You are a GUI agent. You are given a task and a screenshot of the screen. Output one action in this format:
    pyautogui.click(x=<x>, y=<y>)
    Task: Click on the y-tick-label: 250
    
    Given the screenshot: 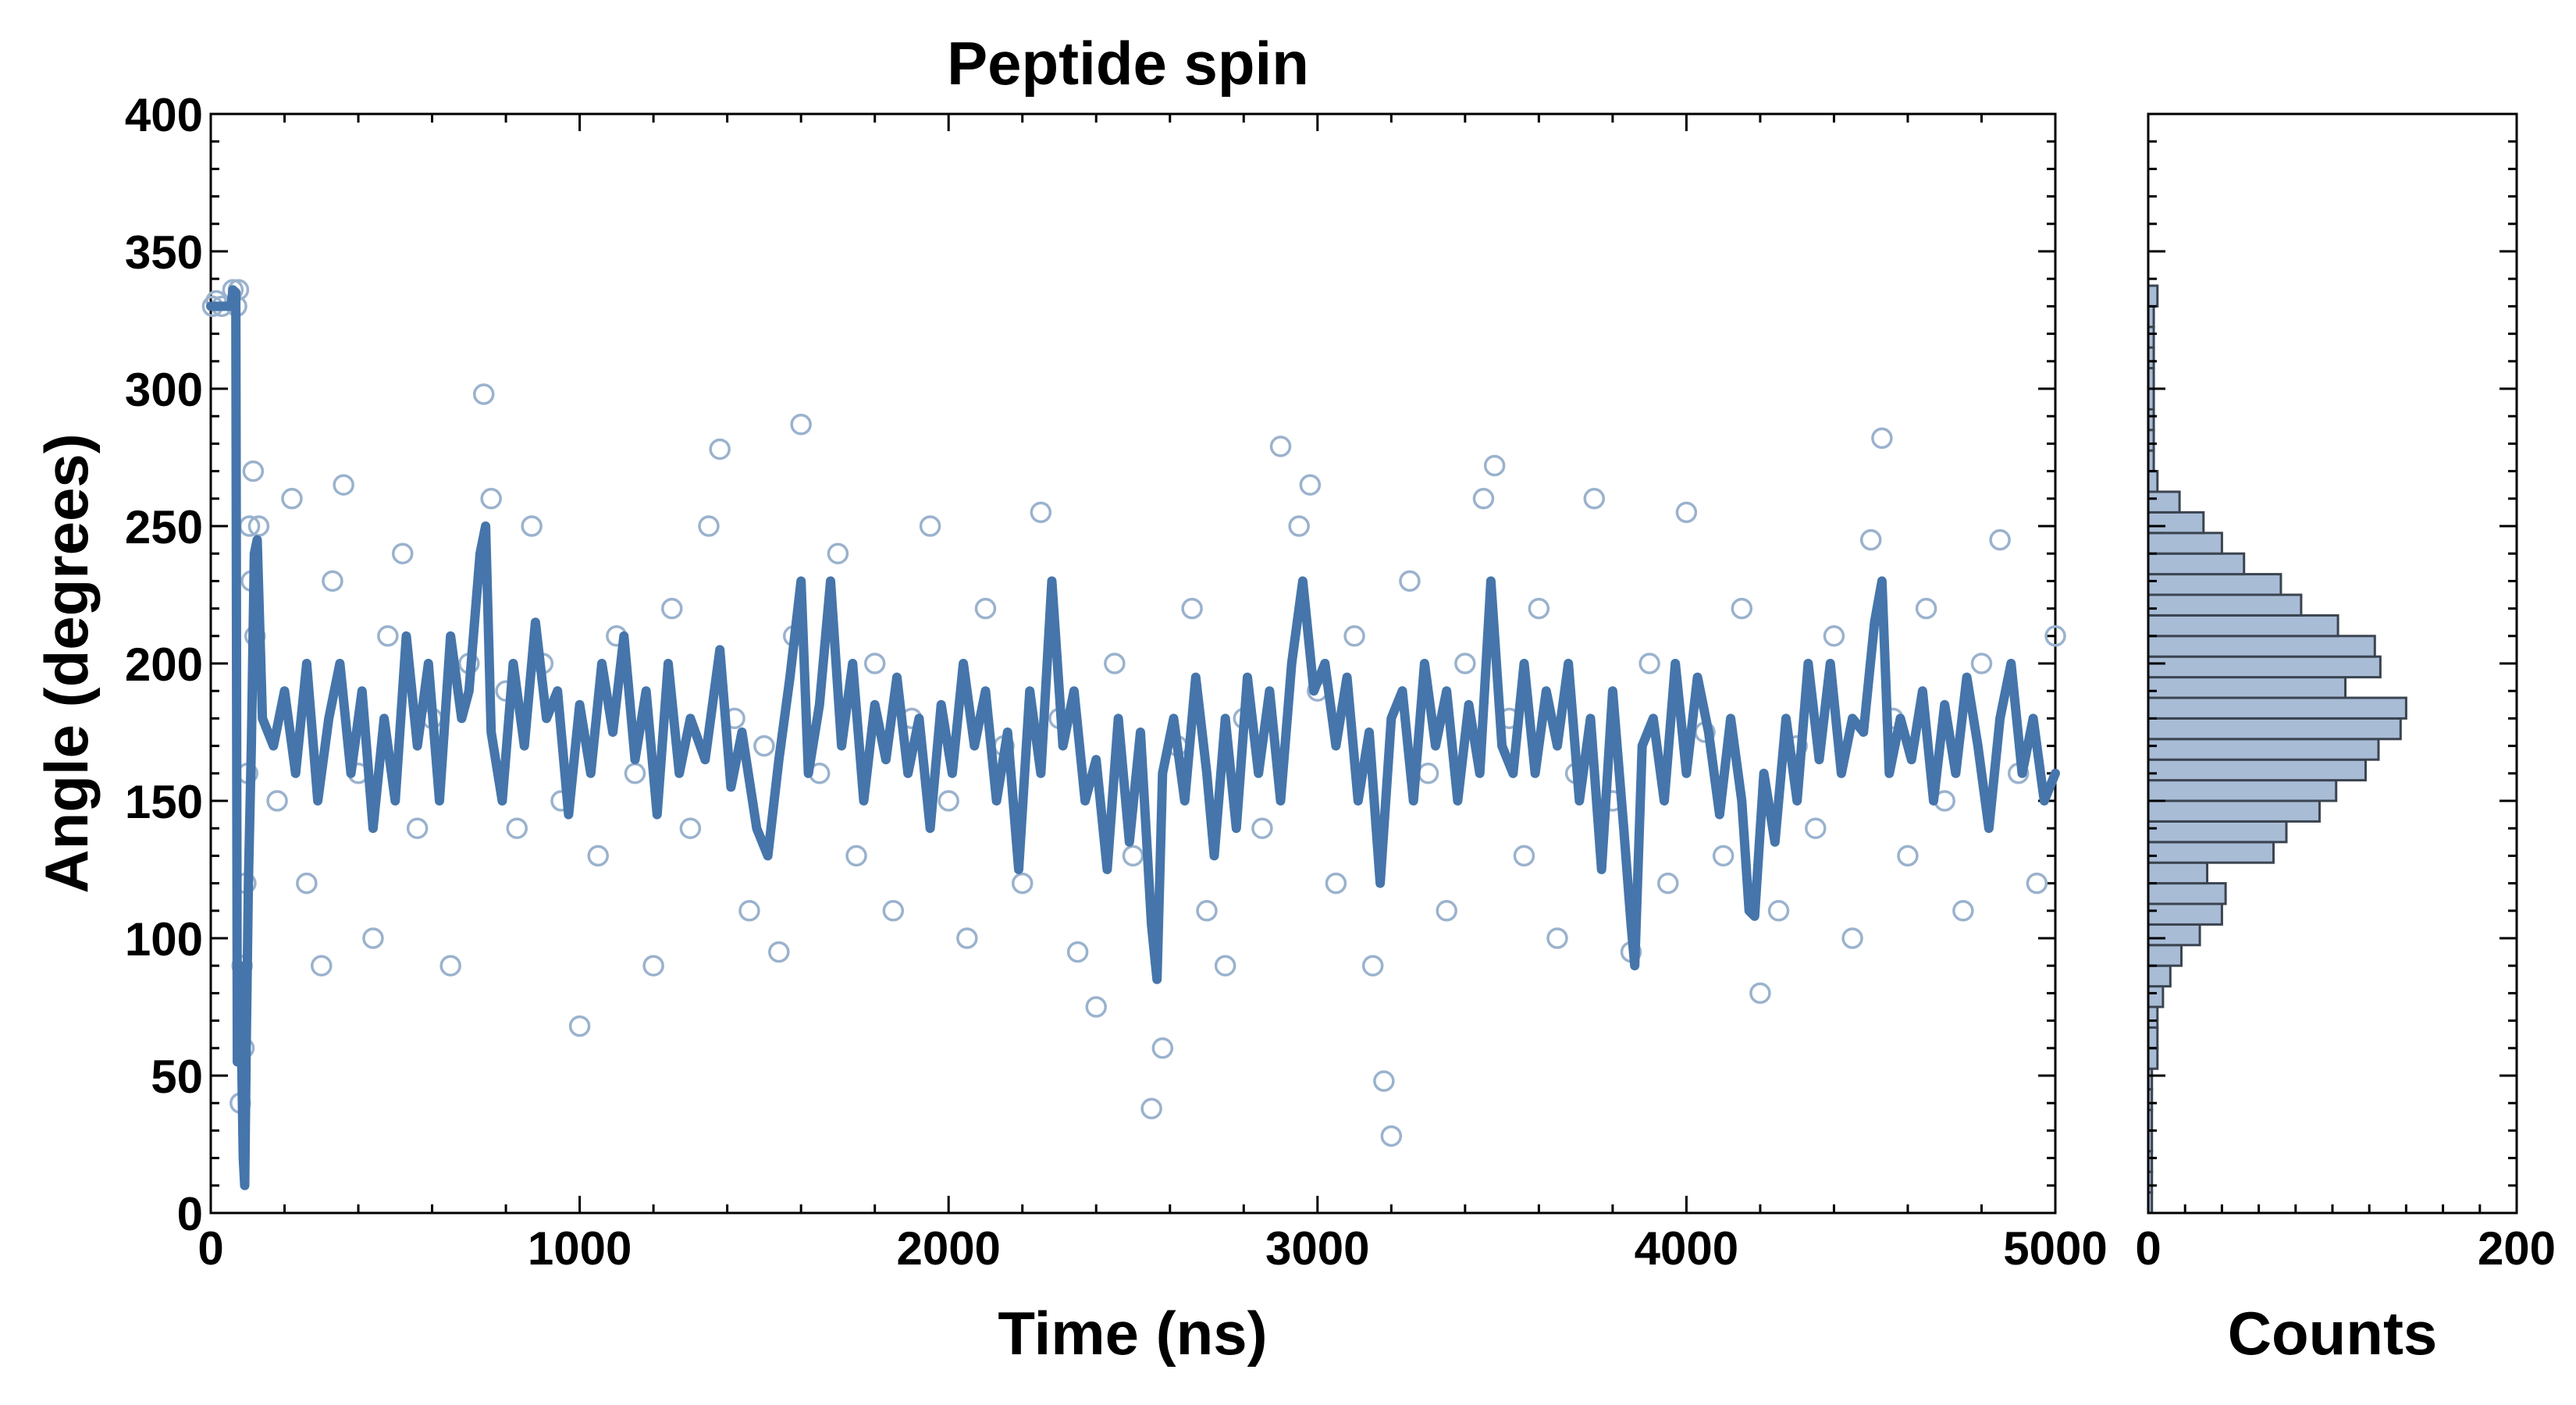 What is the action you would take?
    pyautogui.click(x=164, y=527)
    